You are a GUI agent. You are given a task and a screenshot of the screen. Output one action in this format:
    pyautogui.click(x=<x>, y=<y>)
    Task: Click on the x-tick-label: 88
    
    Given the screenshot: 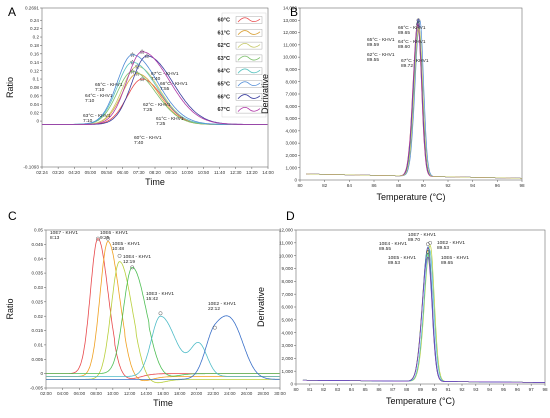 What is the action you would take?
    pyautogui.click(x=407, y=389)
    